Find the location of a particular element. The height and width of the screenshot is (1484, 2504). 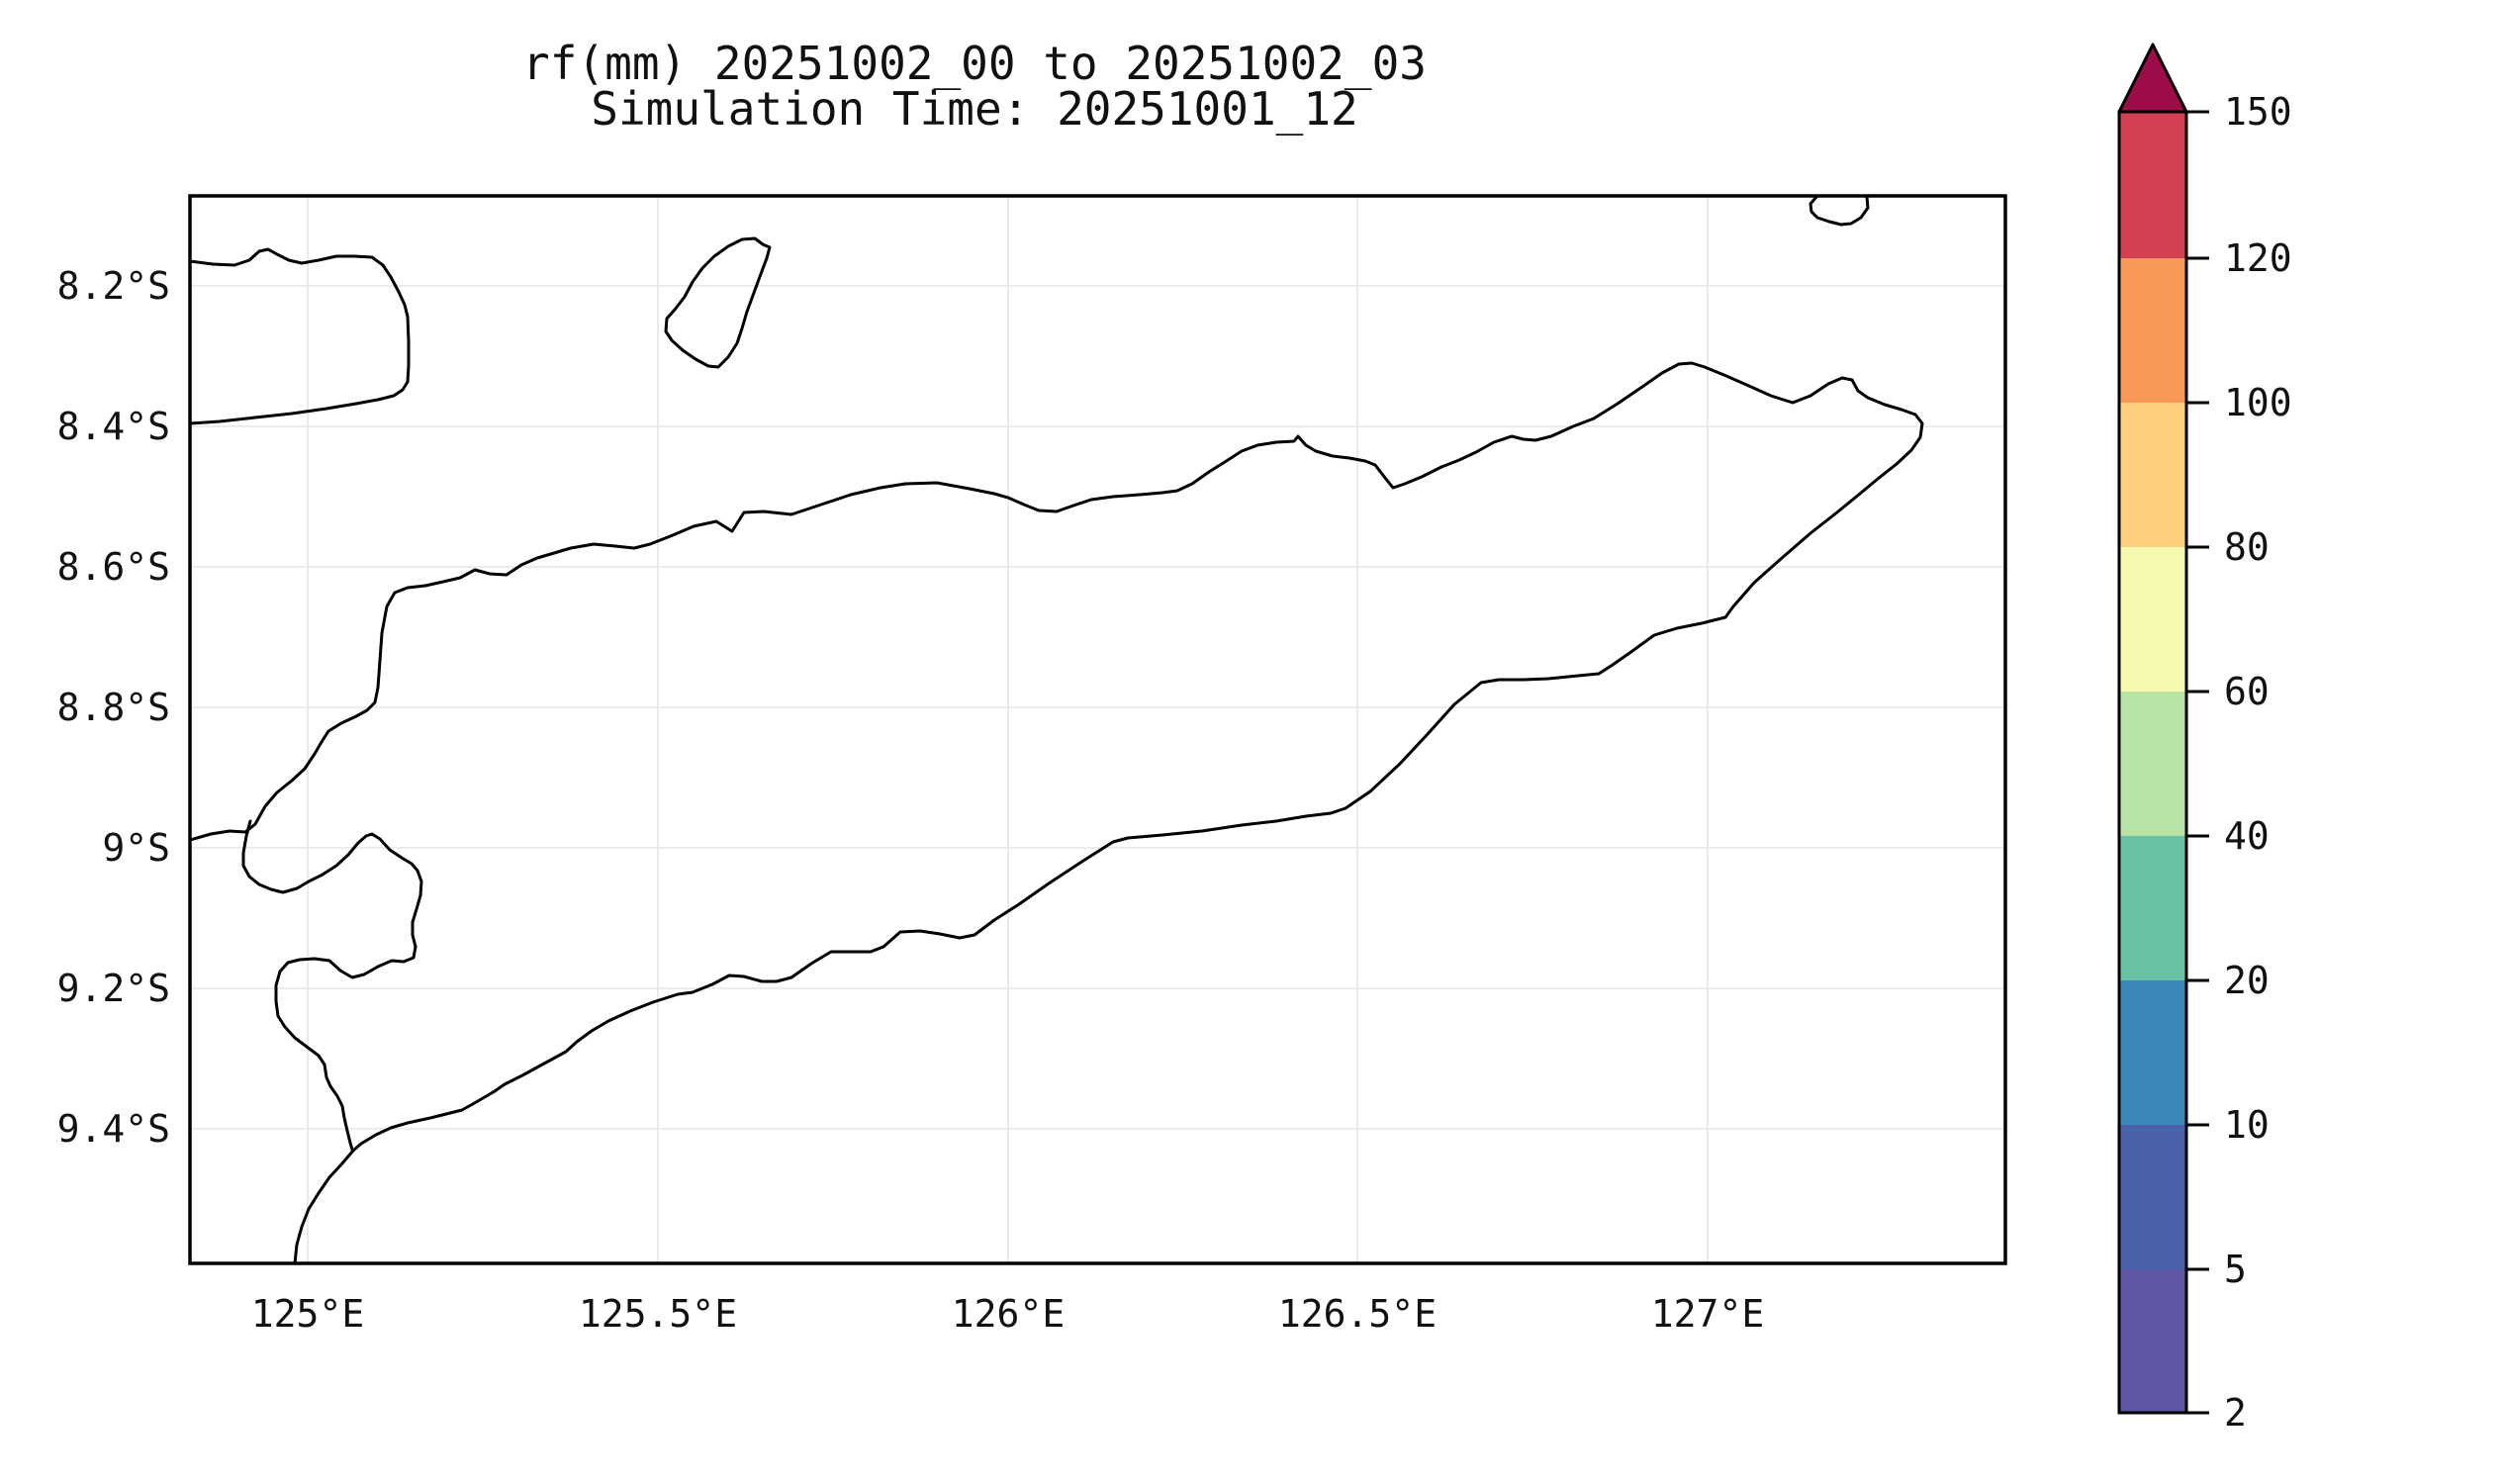

x-tick-label-127e: 127°E is located at coordinates (1707, 1314).